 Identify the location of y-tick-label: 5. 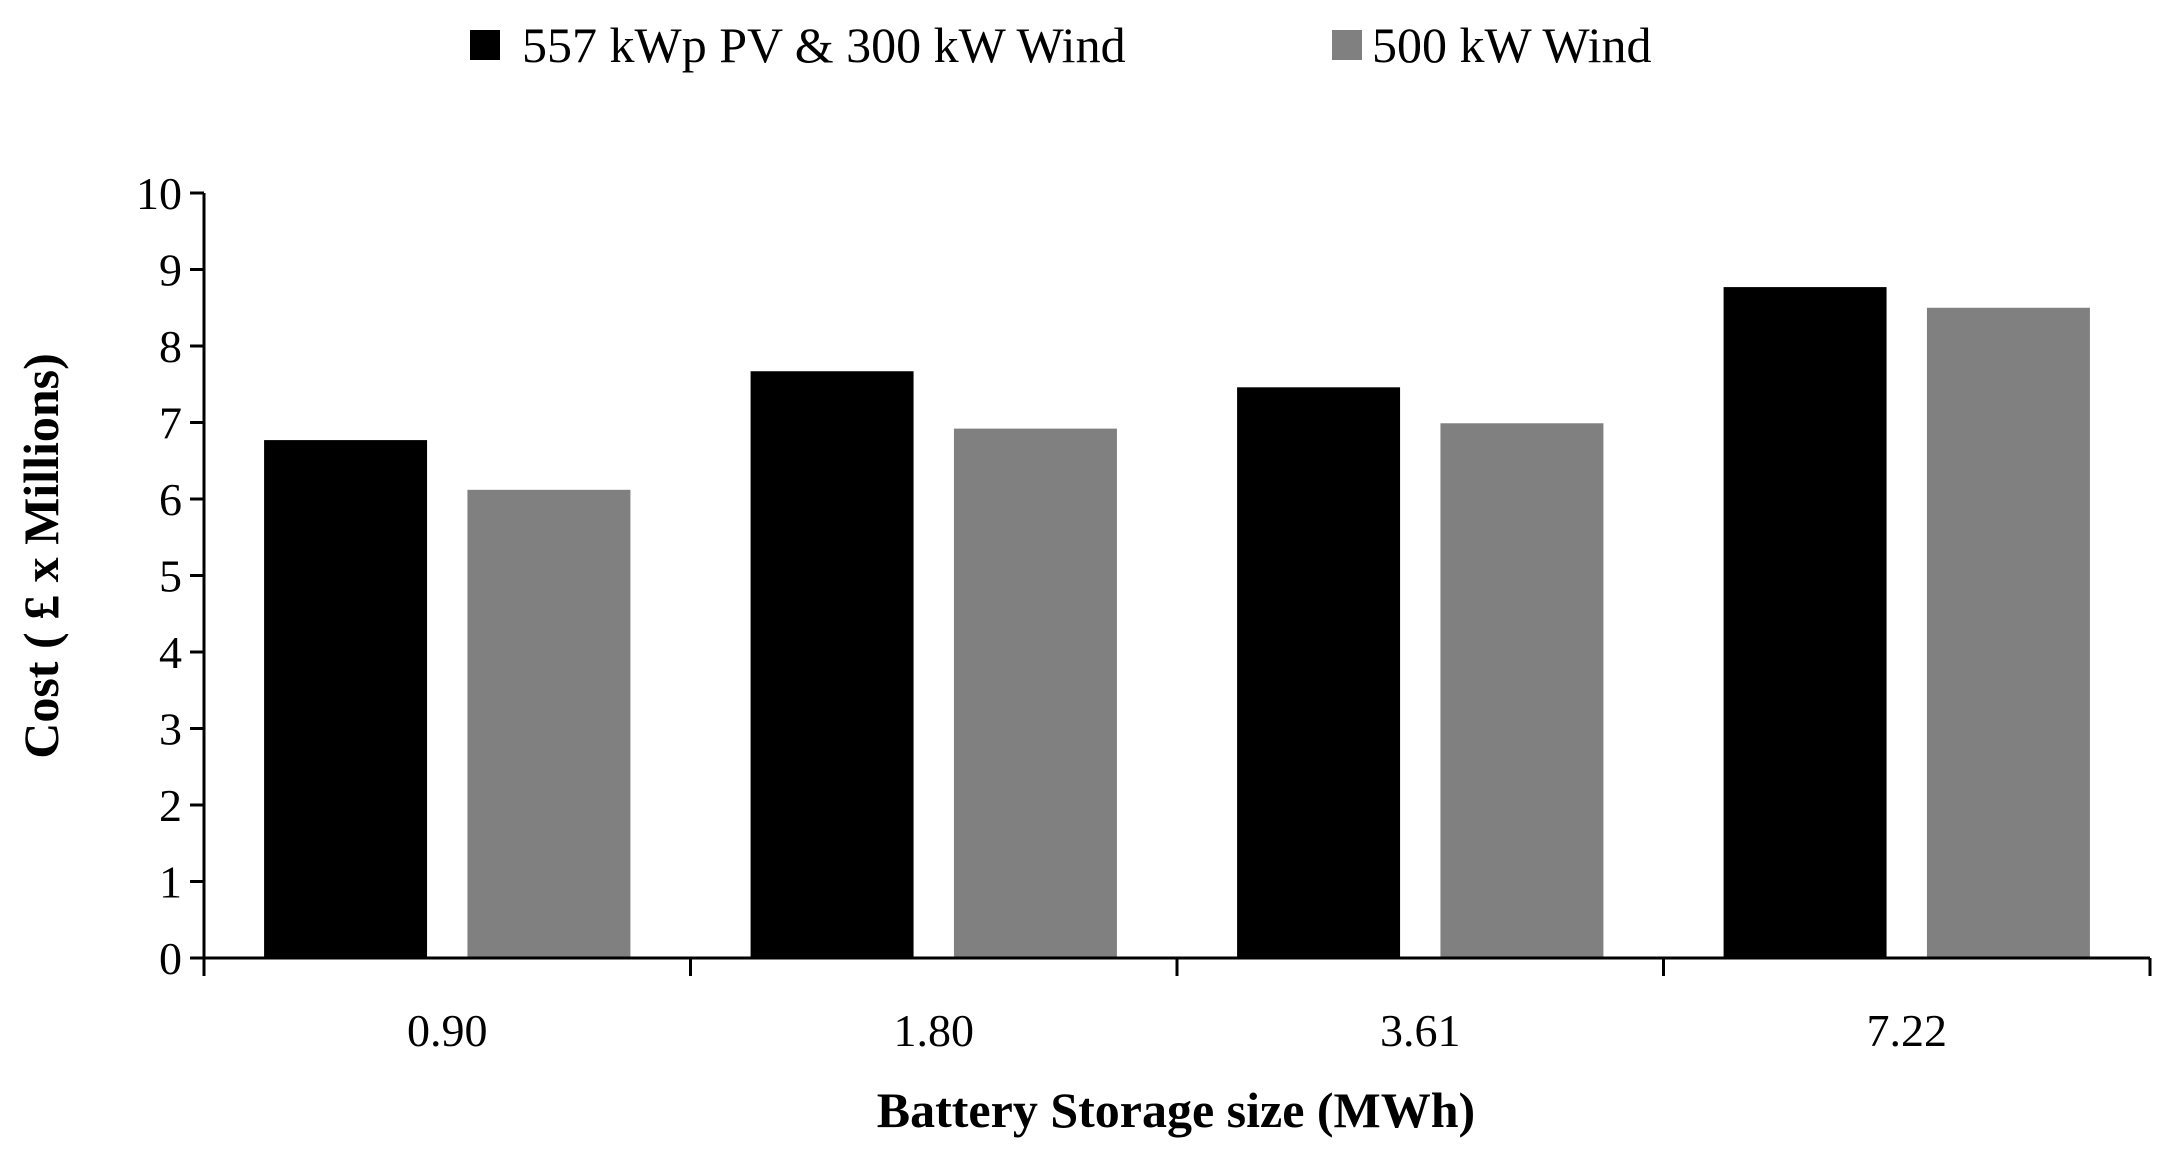
(170, 576).